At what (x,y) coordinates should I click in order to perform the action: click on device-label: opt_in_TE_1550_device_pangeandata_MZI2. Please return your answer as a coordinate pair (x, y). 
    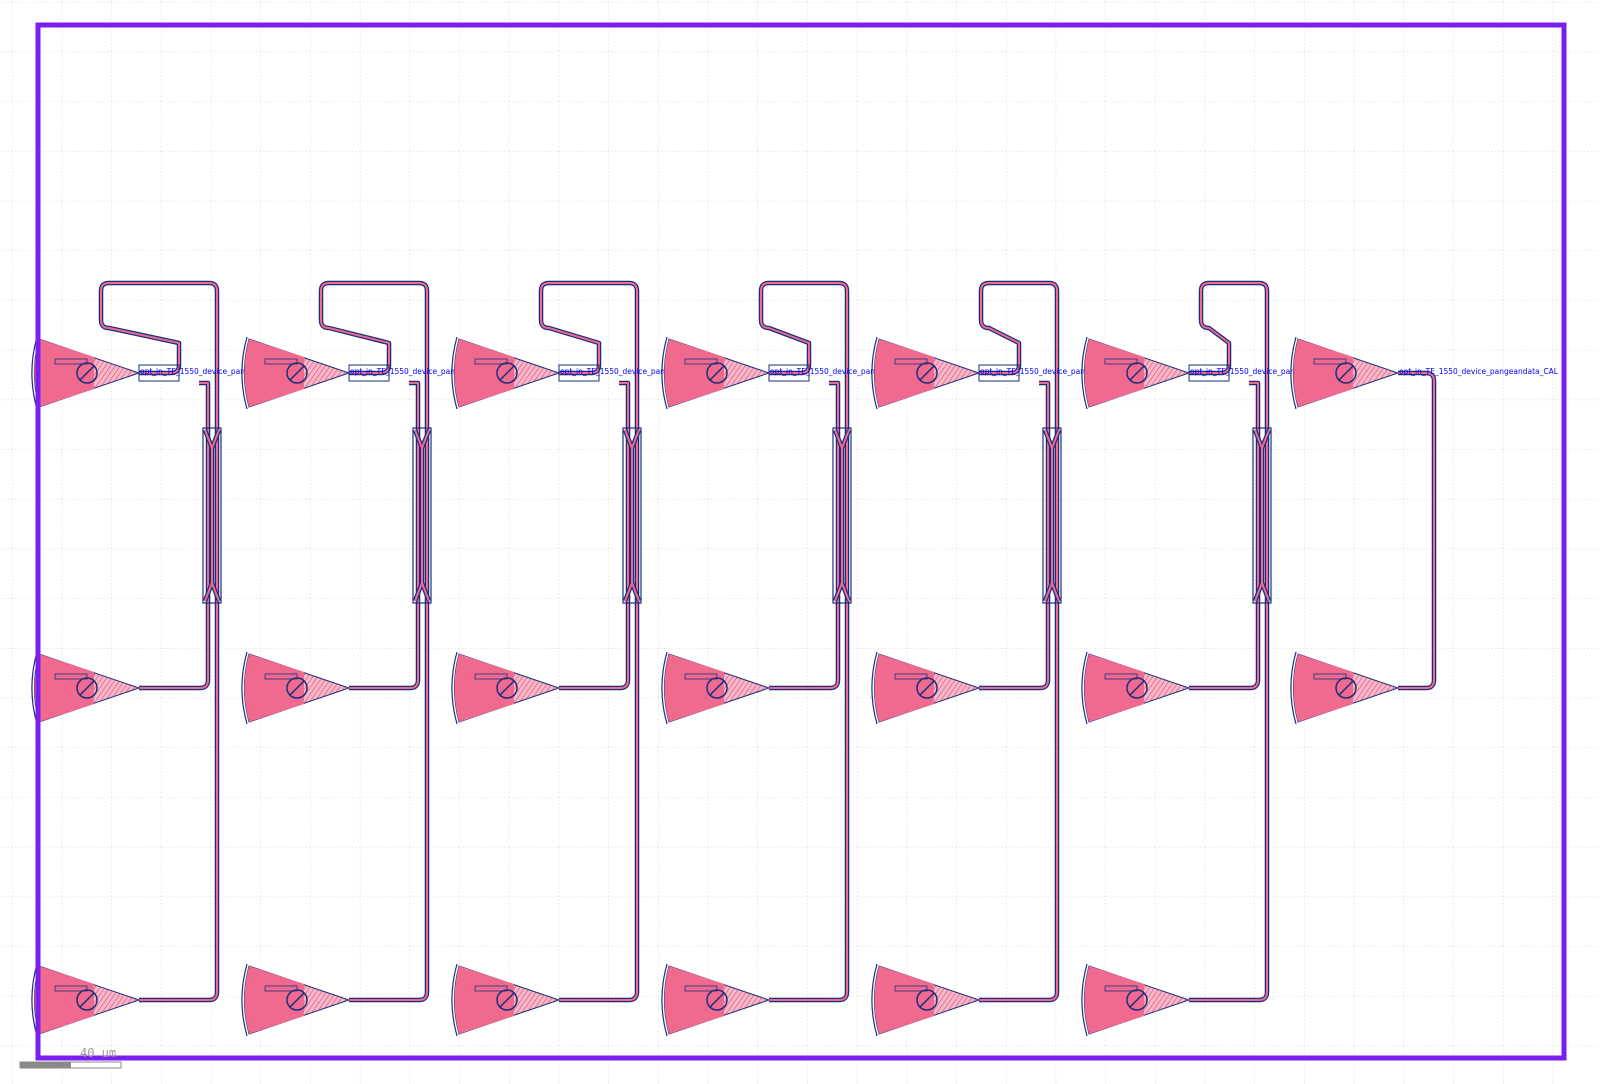
    Looking at the image, I should click on (431, 371).